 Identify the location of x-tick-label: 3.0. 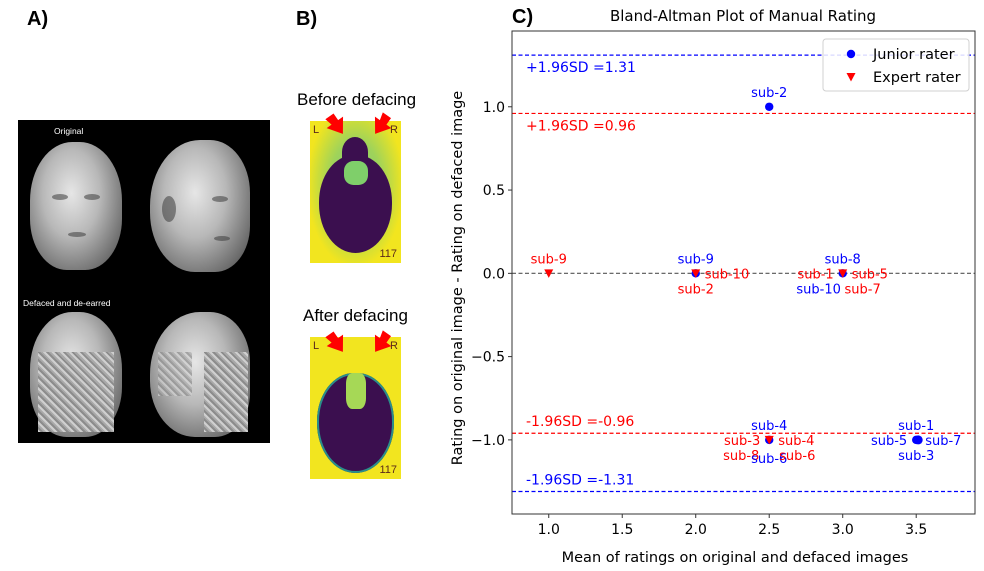
(843, 530).